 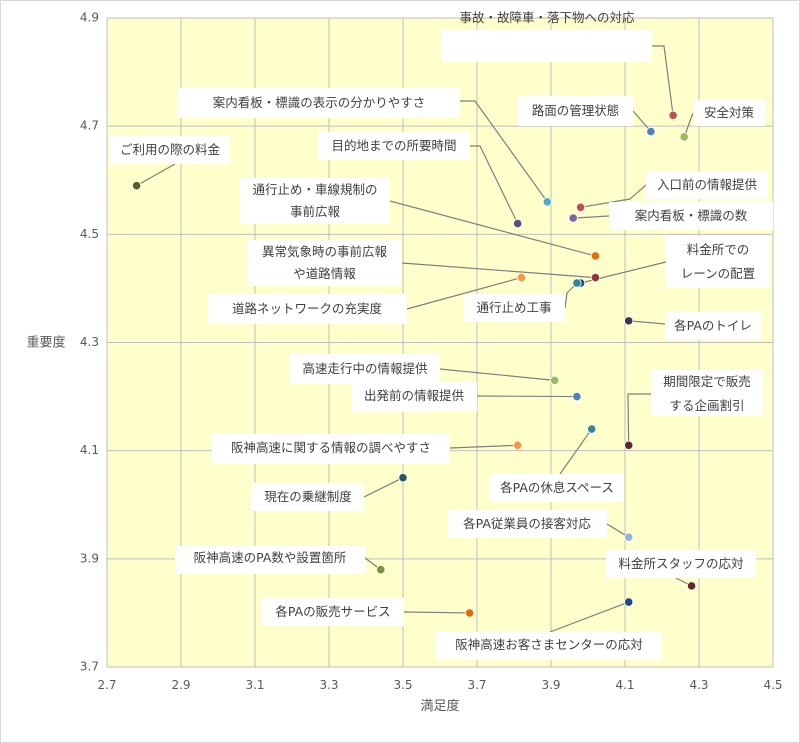 I want to click on data-label: 通行止め・車線規制の事前広報, so click(x=314, y=200).